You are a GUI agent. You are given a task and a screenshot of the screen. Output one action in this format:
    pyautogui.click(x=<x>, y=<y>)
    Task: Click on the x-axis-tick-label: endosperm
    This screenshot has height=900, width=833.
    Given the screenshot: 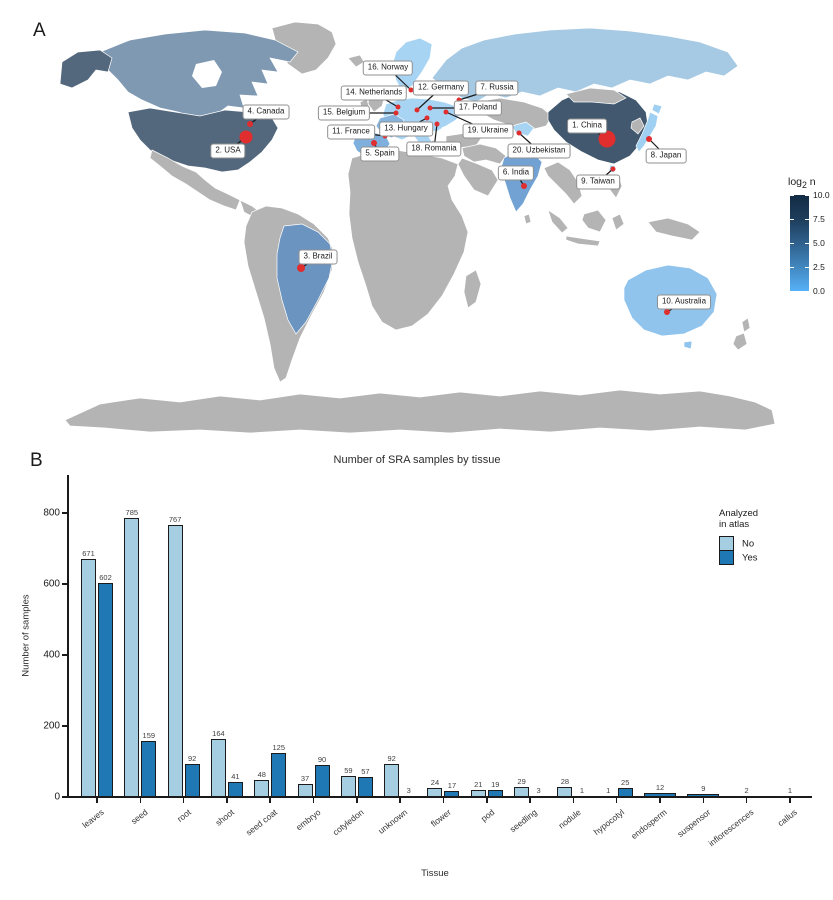 What is the action you would take?
    pyautogui.click(x=649, y=824)
    